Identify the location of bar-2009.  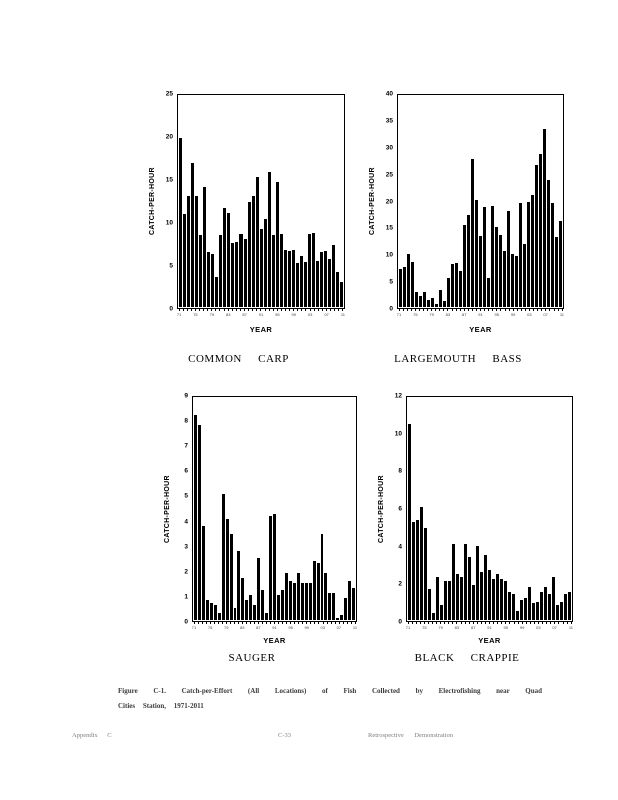
(552, 255).